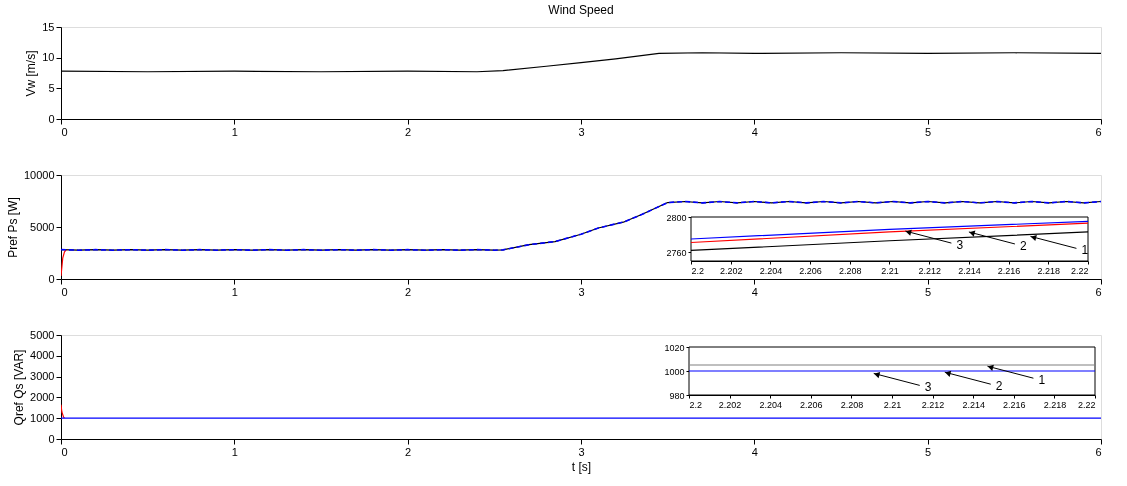 Image resolution: width=1127 pixels, height=486 pixels. What do you see at coordinates (31, 73) in the screenshot?
I see `y-axis-title: Vw [m/s]` at bounding box center [31, 73].